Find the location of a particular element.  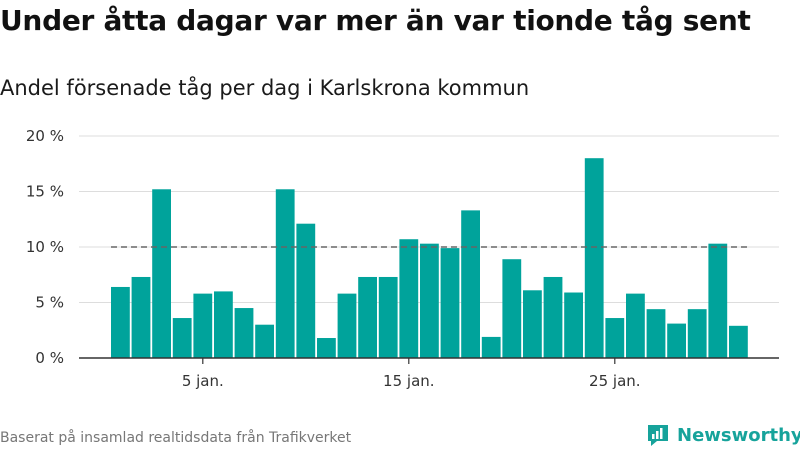

y-tick-label: 20 % is located at coordinates (45, 136).